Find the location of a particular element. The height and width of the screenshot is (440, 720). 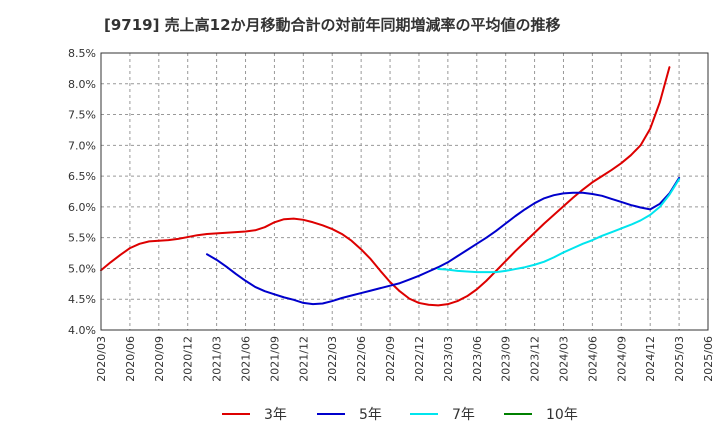

x-tick-label: 2024/06 is located at coordinates (592, 359).